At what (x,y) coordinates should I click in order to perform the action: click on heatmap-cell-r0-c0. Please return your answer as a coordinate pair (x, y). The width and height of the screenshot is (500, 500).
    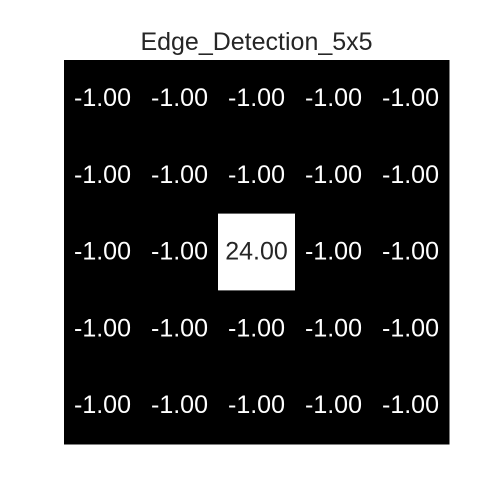
    Looking at the image, I should click on (103, 99).